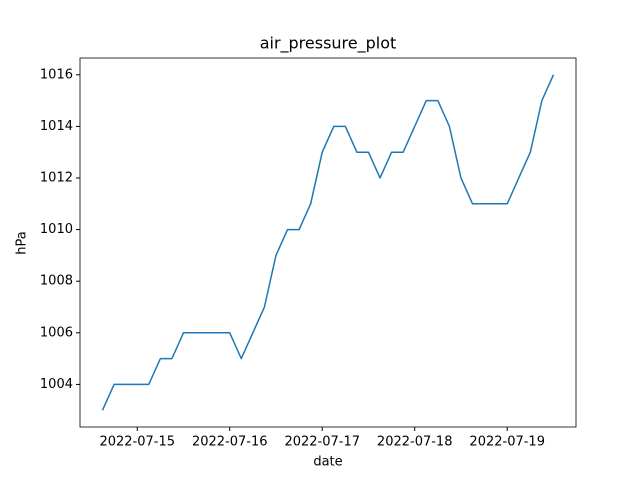  What do you see at coordinates (56, 177) in the screenshot?
I see `y-tick-label: 1012` at bounding box center [56, 177].